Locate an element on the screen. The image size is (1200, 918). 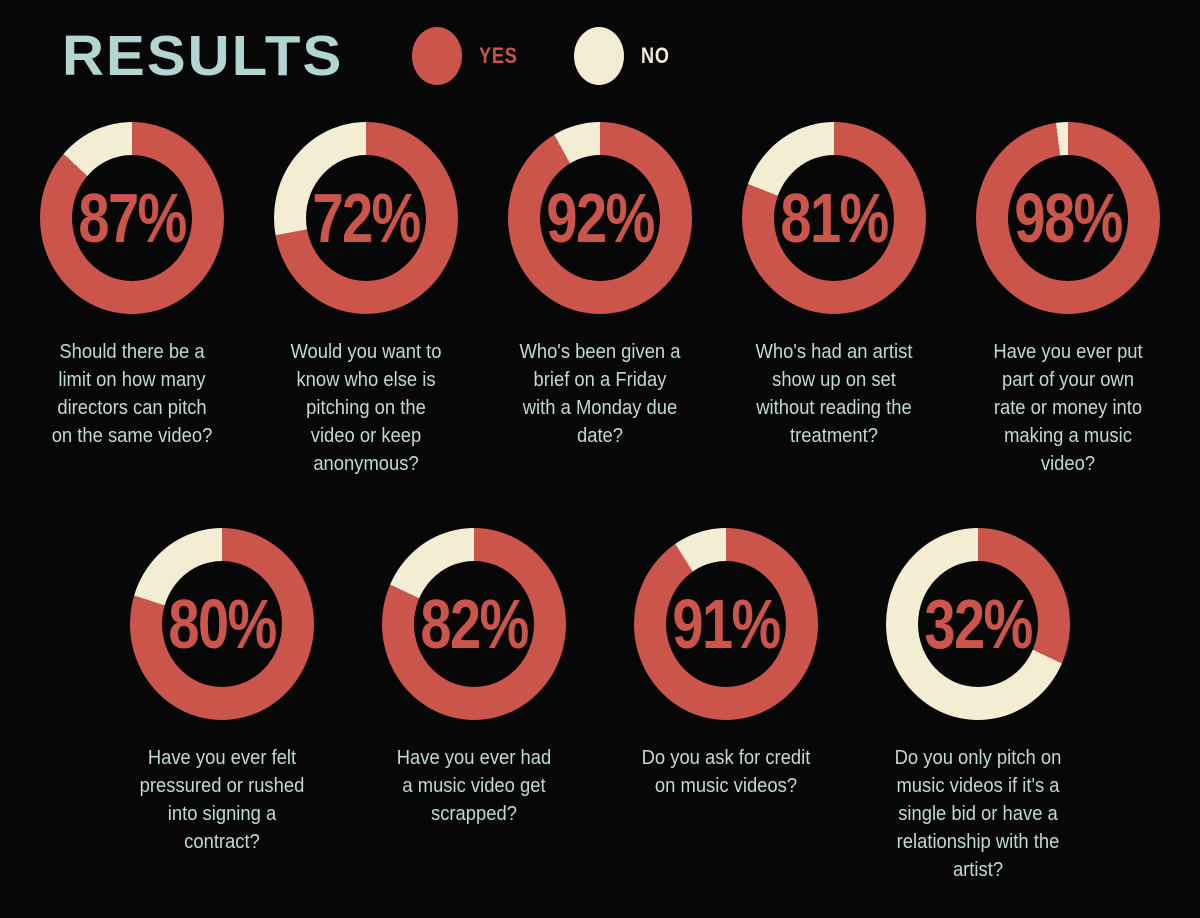
donut-hole: 98% is located at coordinates (1068, 218).